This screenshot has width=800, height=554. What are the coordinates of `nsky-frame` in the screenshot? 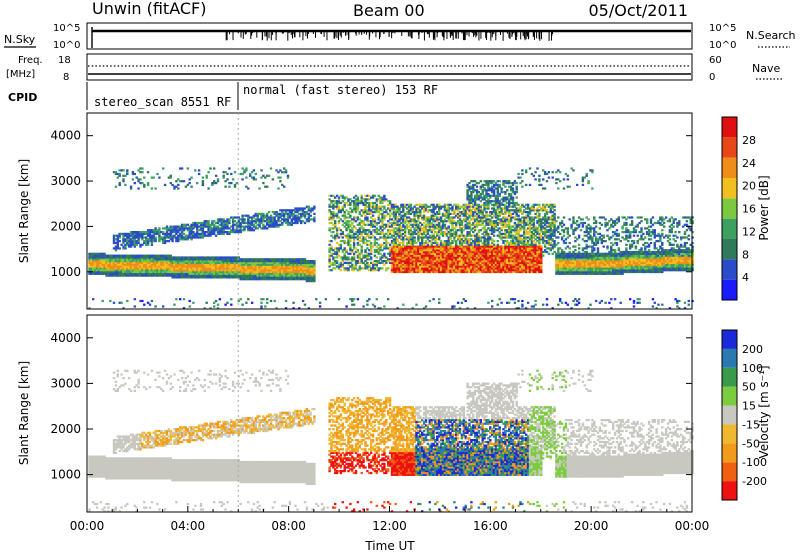 It's located at (389, 36).